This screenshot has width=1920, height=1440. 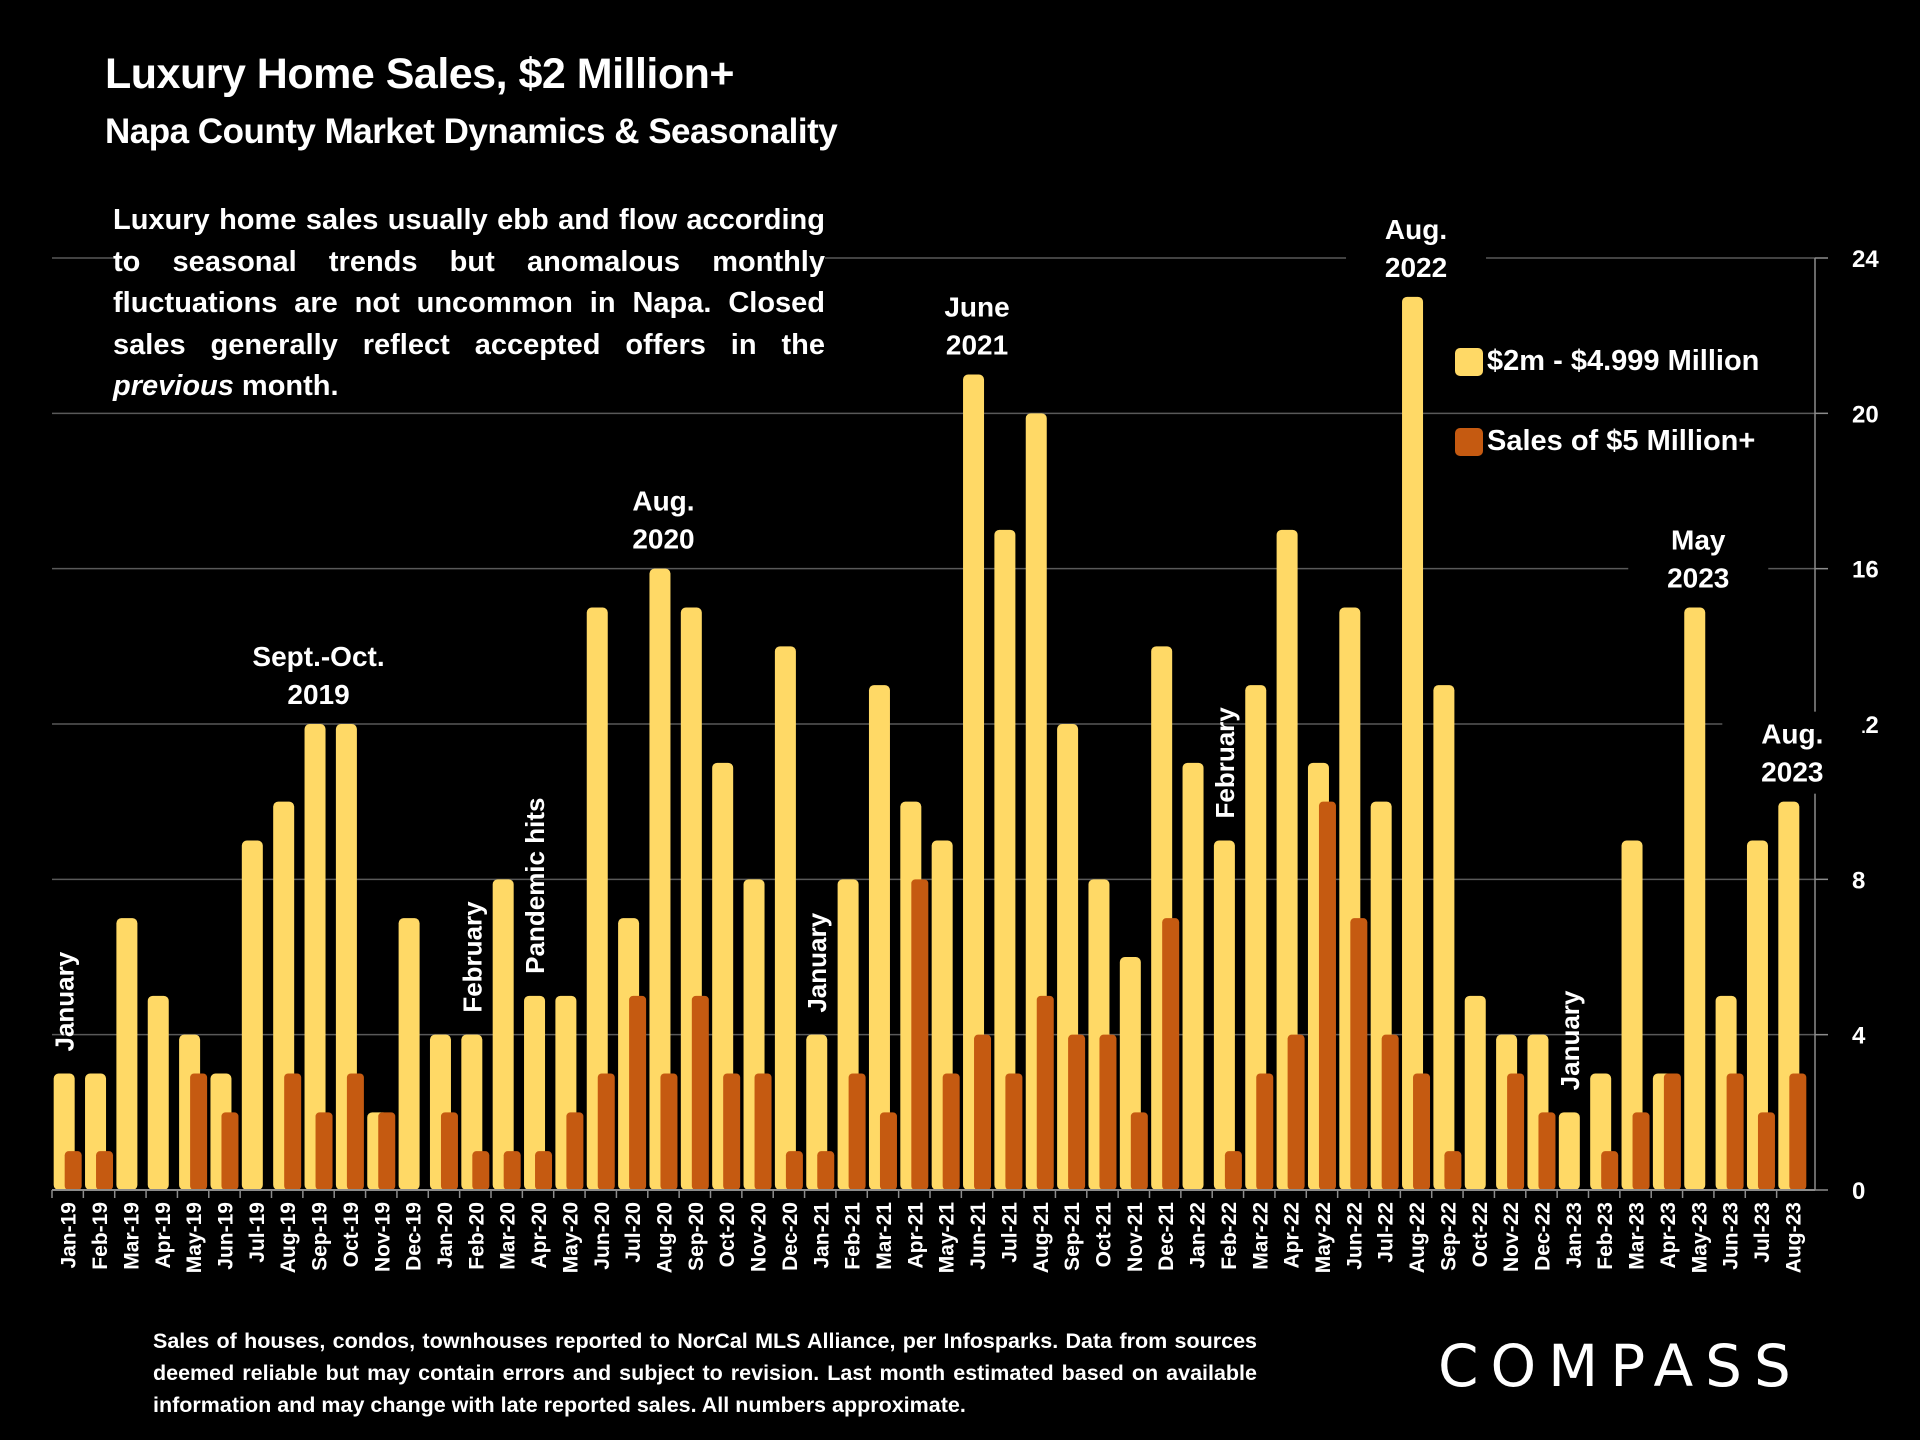 I want to click on x-tick-label: Jul-22, so click(x=1386, y=1232).